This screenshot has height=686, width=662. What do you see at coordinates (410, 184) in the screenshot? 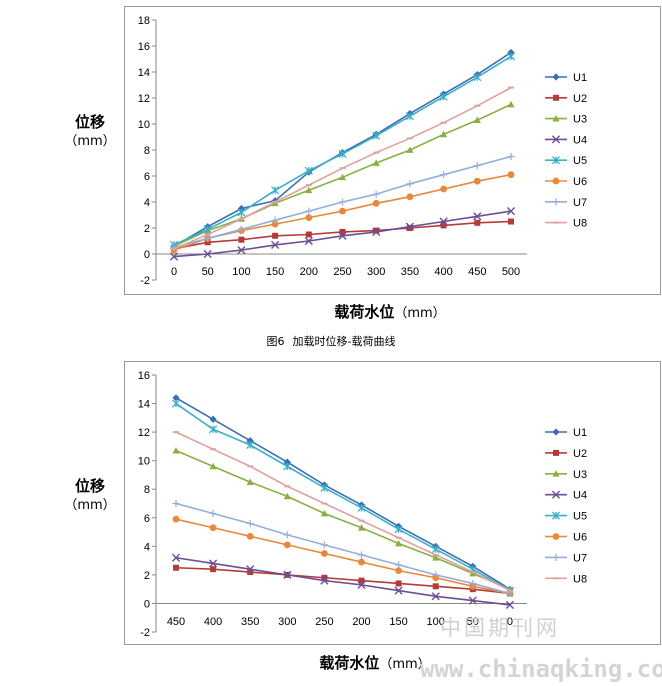
I see `chart-1-series-U7-point` at bounding box center [410, 184].